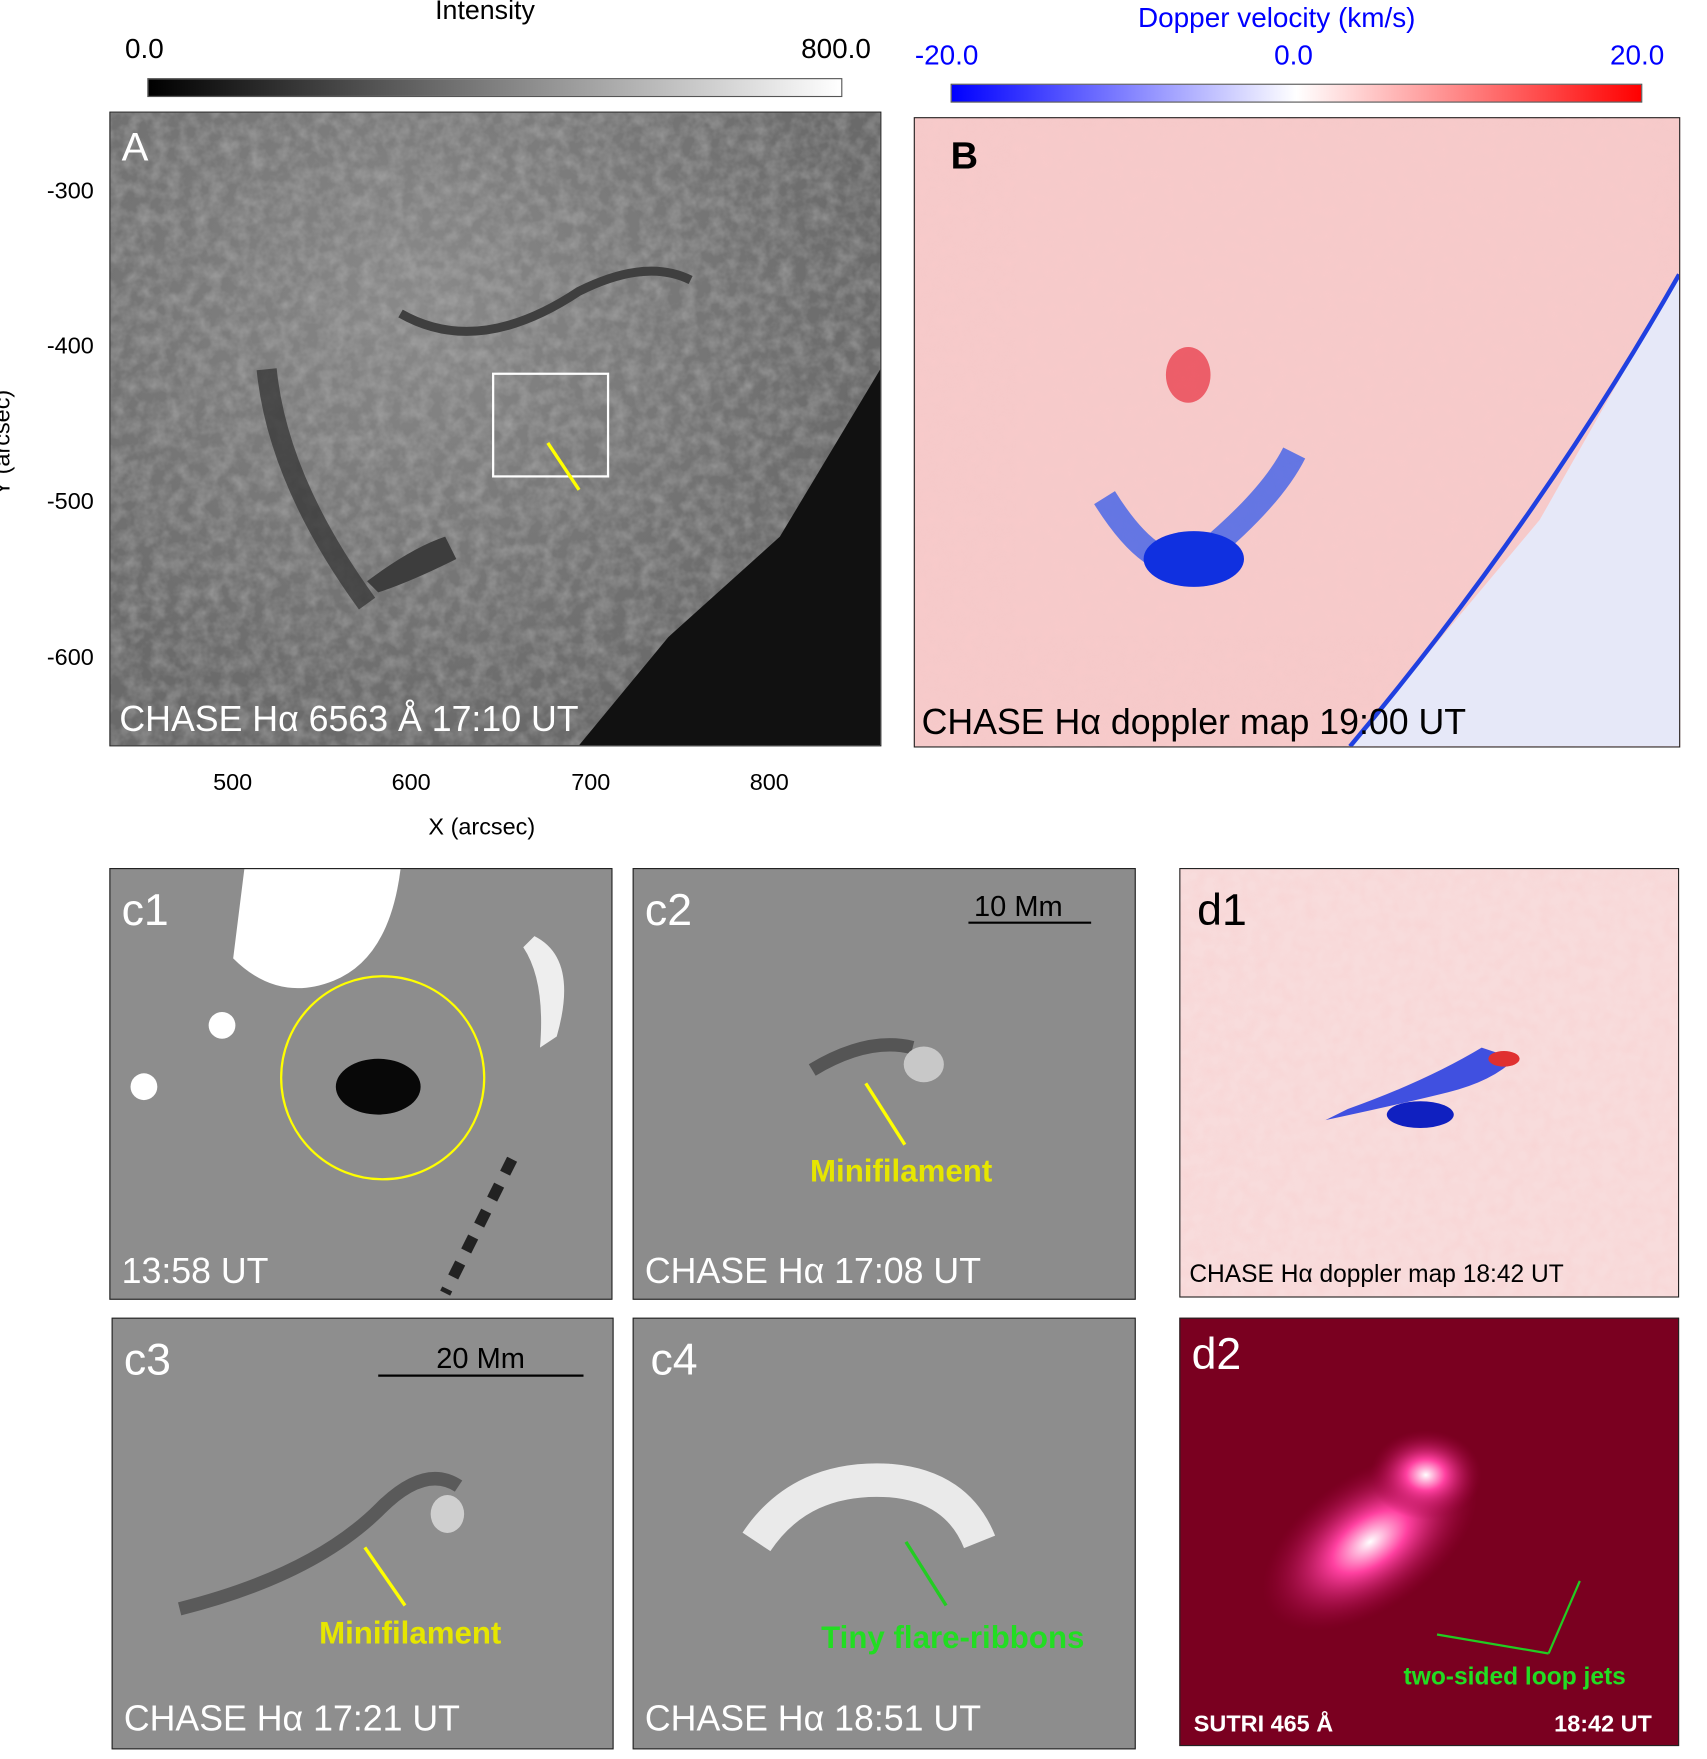 The height and width of the screenshot is (1759, 1707). What do you see at coordinates (147, 1360) in the screenshot?
I see `panel-c3-label: c3` at bounding box center [147, 1360].